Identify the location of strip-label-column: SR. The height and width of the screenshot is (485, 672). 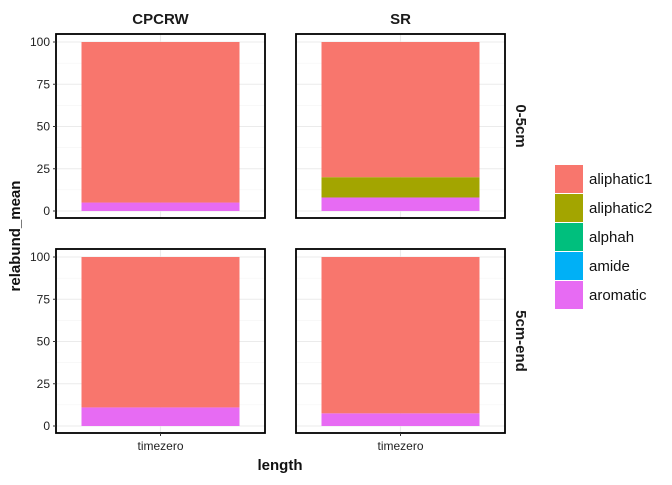
(400, 19).